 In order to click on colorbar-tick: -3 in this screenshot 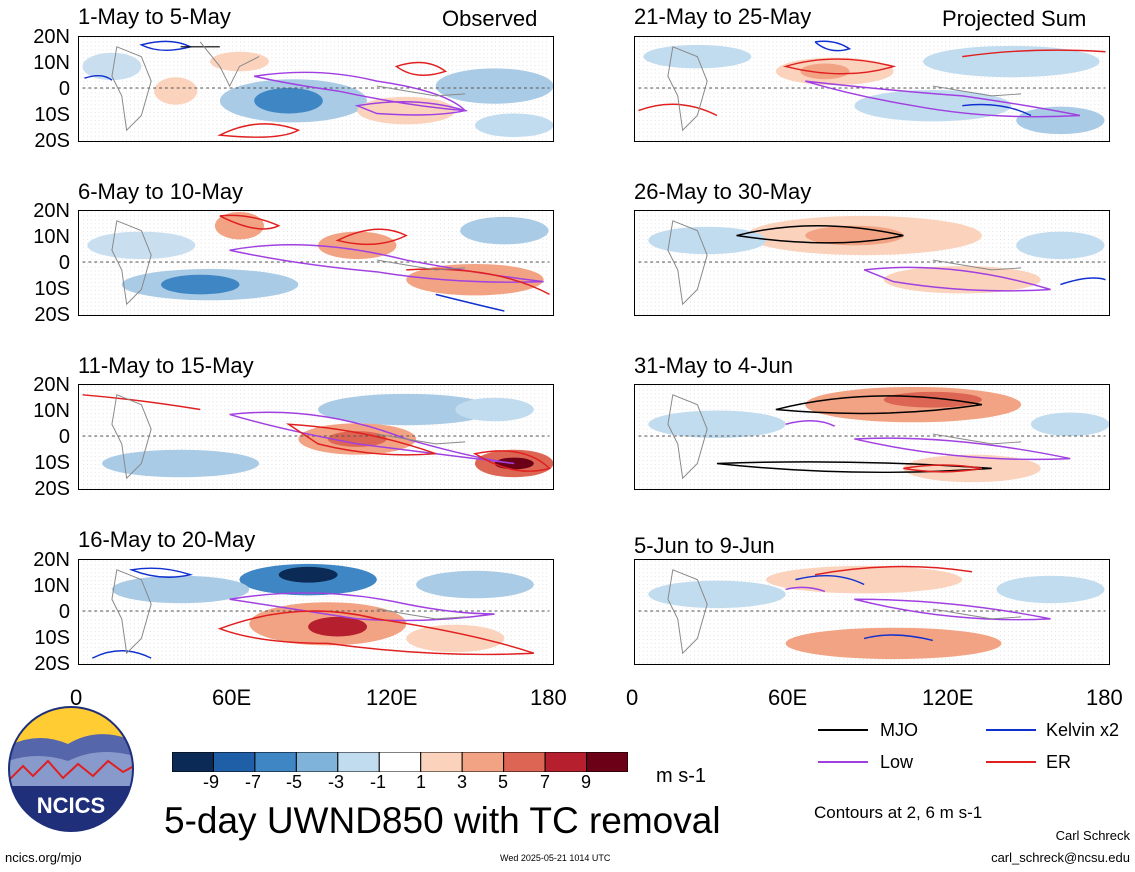, I will do `click(336, 782)`.